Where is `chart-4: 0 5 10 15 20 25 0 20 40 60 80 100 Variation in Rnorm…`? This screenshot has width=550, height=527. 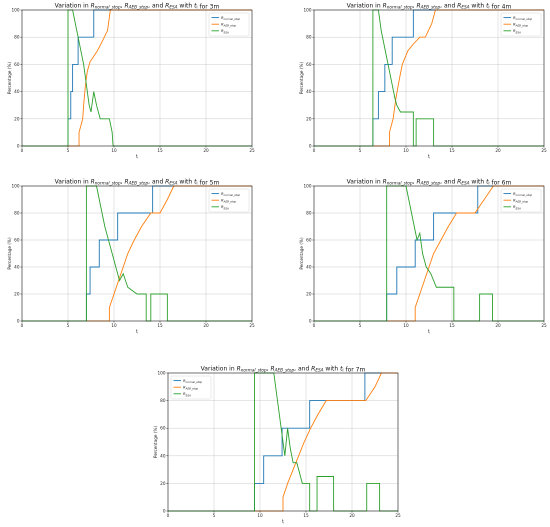
chart-4: 0 5 10 15 20 25 0 20 40 60 80 100 Variation in Rnorm… is located at coordinates (423, 257).